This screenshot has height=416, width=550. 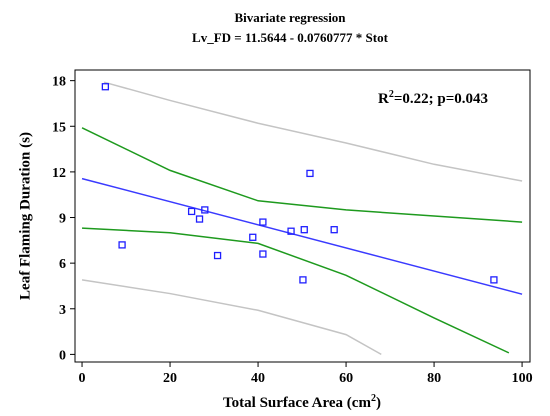 I want to click on y-tick-label: 9, so click(x=62, y=219).